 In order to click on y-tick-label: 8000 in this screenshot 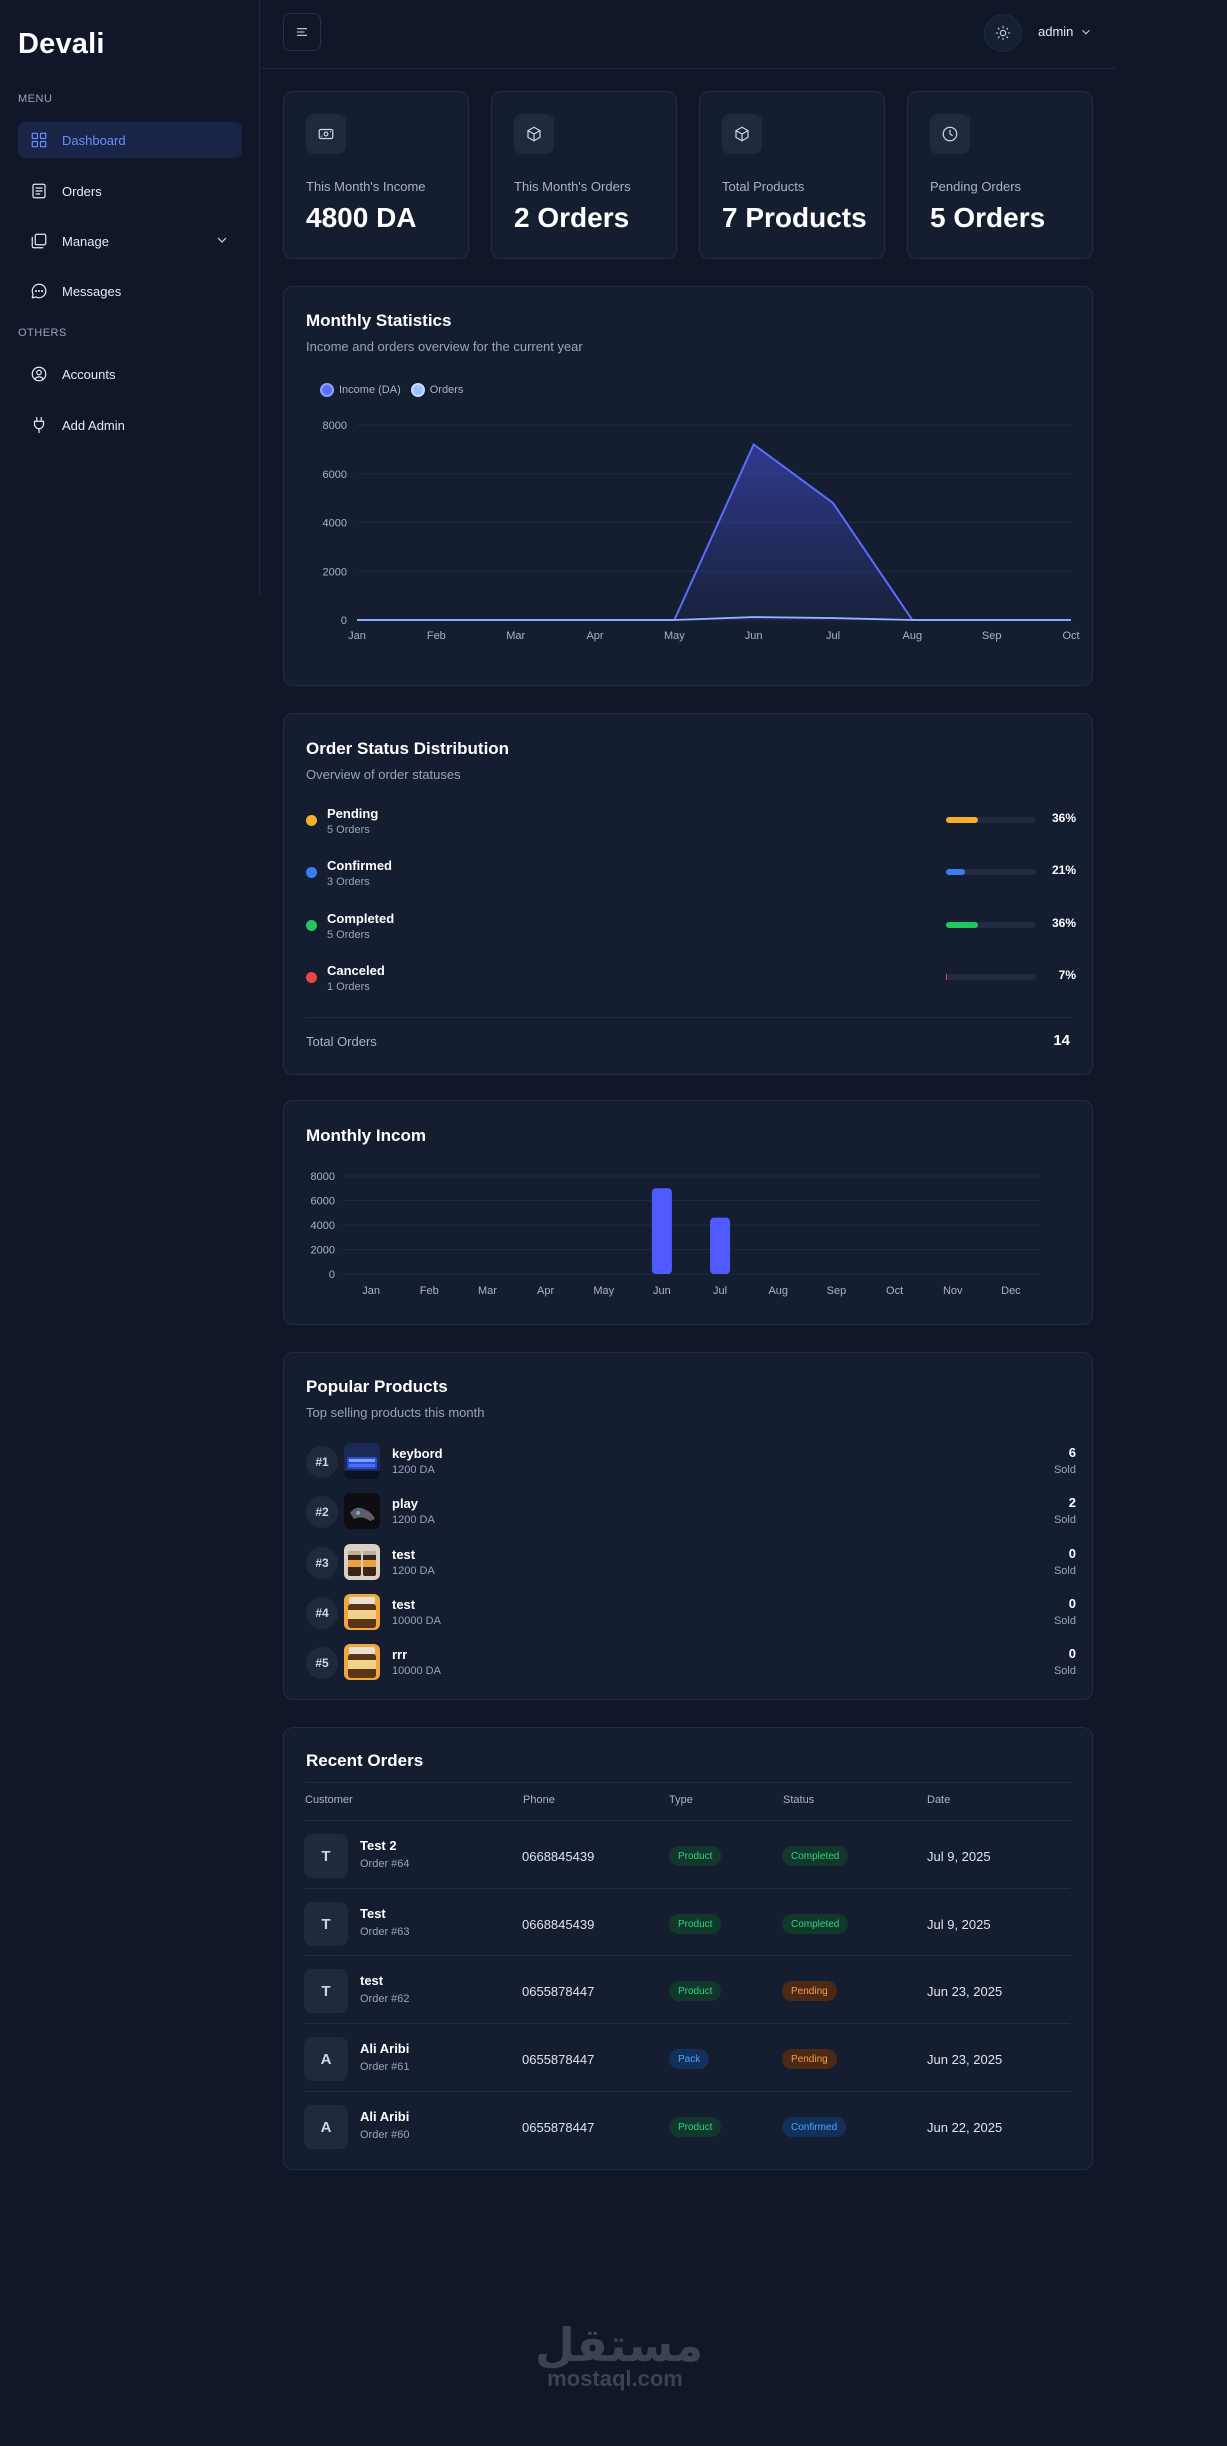, I will do `click(323, 1177)`.